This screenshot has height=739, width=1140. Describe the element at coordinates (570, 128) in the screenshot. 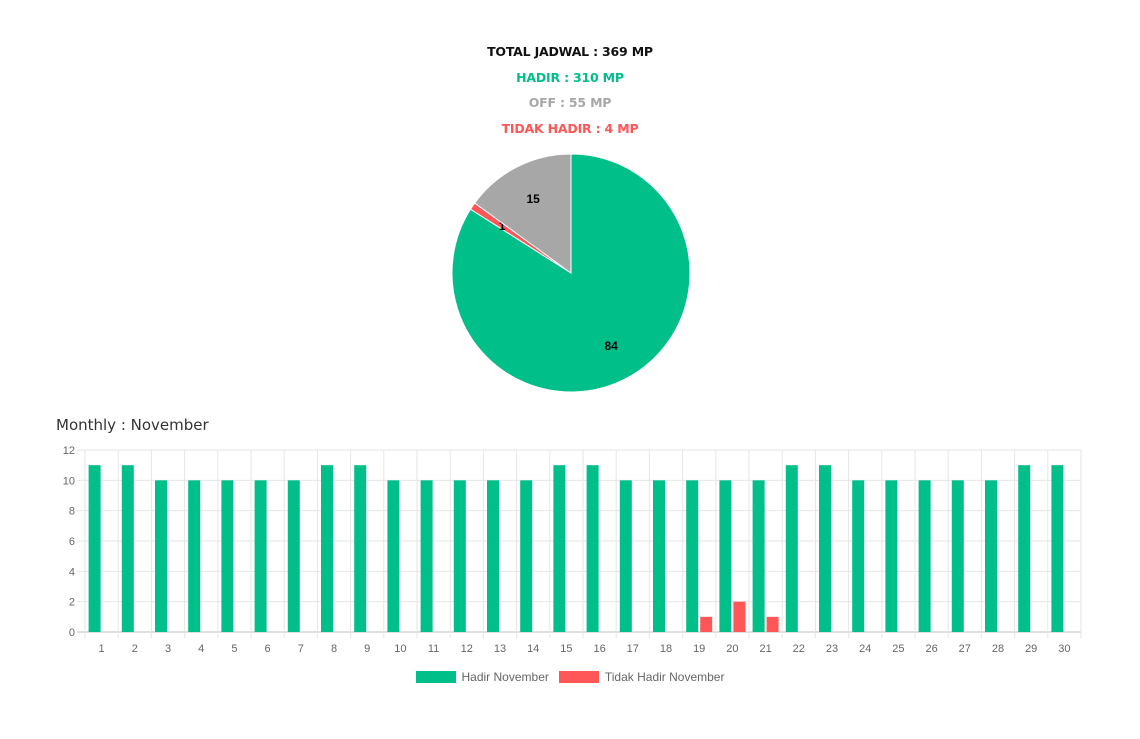

I see `absent-label: TIDAK HADIR : 4 MP` at that location.